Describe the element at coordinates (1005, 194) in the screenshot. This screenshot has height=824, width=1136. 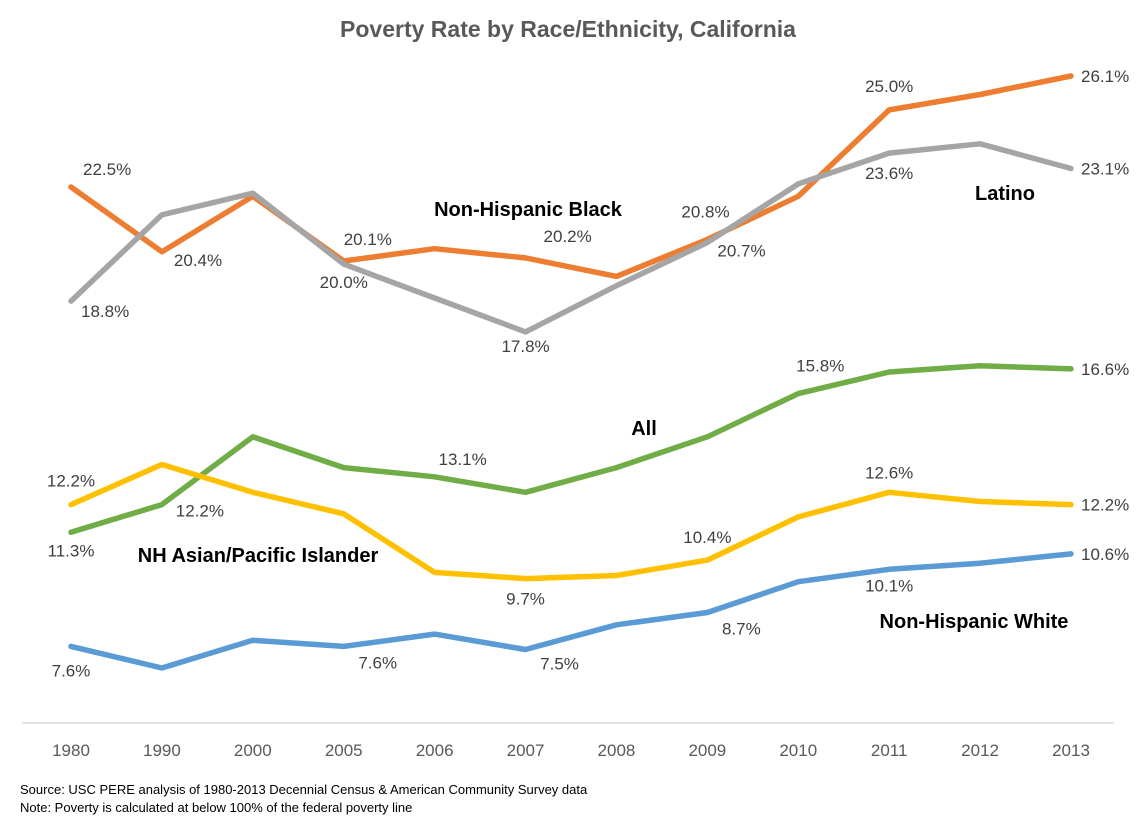
I see `series-name-latino: Latino` at that location.